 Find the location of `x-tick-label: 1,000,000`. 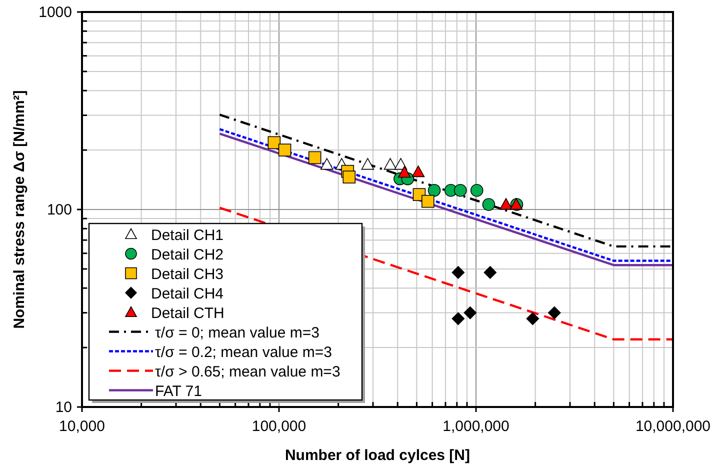

x-tick-label: 1,000,000 is located at coordinates (476, 426).